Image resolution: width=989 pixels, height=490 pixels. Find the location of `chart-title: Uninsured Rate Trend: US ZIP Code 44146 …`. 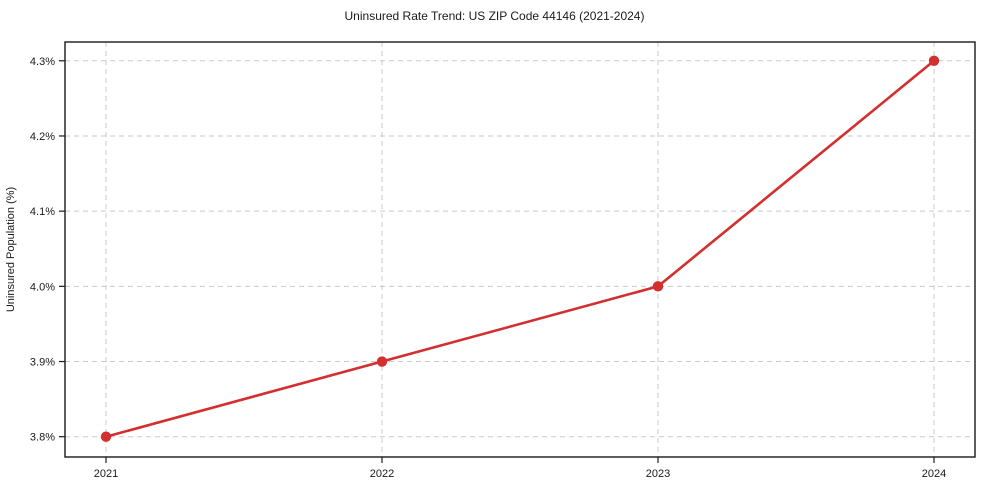

chart-title: Uninsured Rate Trend: US ZIP Code 44146 … is located at coordinates (494, 16).